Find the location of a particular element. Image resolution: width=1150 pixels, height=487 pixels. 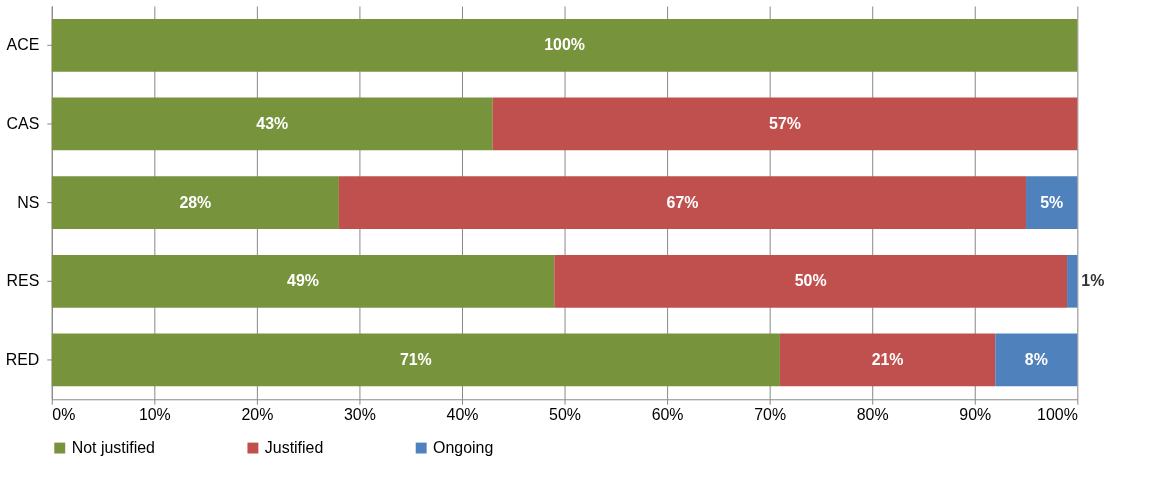

data-label: 43% is located at coordinates (272, 123).